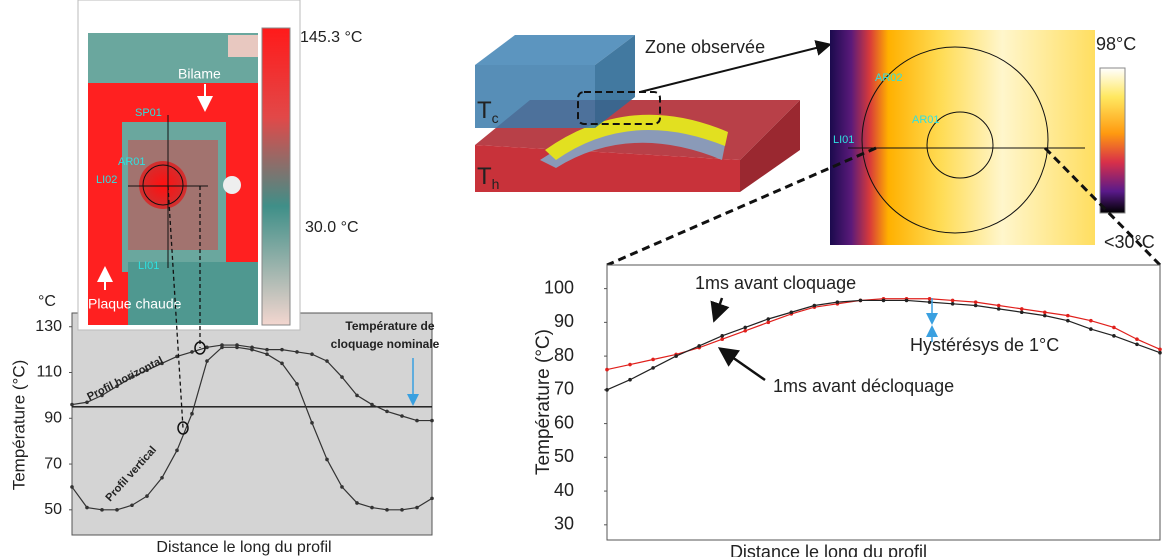 This screenshot has width=1170, height=557. What do you see at coordinates (564, 422) in the screenshot?
I see `y-tick-label: 60` at bounding box center [564, 422].